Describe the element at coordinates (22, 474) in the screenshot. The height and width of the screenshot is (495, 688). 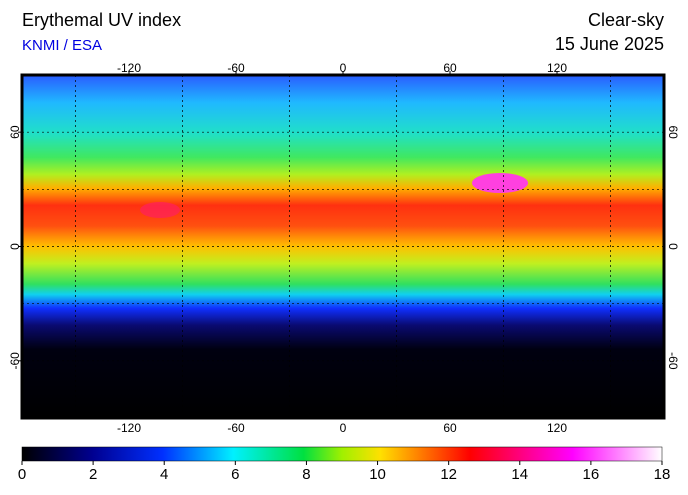
I see `colorbar-label: 0` at that location.